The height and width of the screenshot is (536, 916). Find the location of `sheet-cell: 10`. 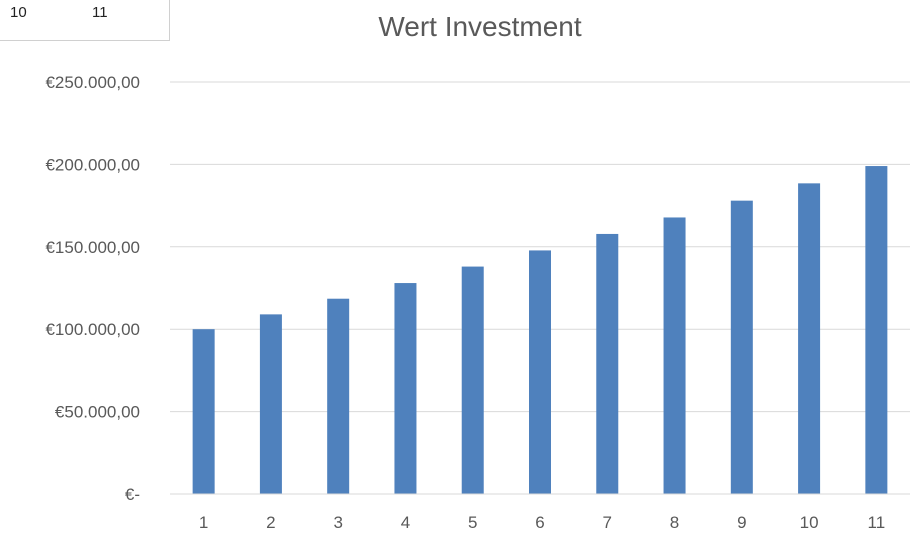

sheet-cell: 10 is located at coordinates (18, 12).